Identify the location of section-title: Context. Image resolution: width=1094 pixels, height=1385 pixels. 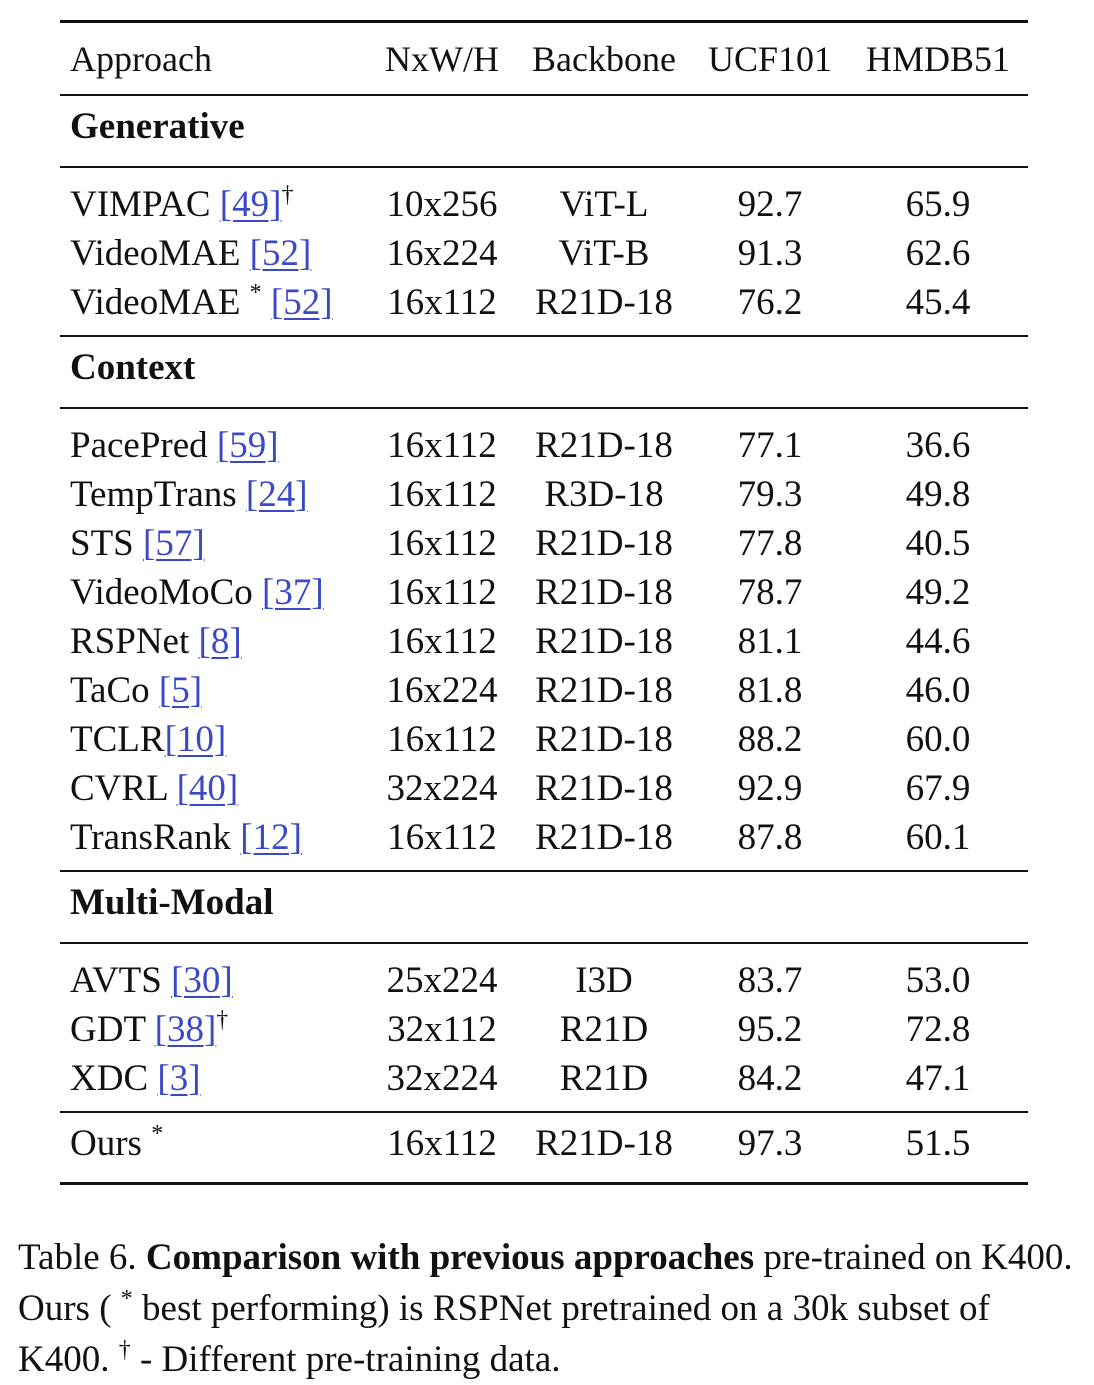
(133, 367).